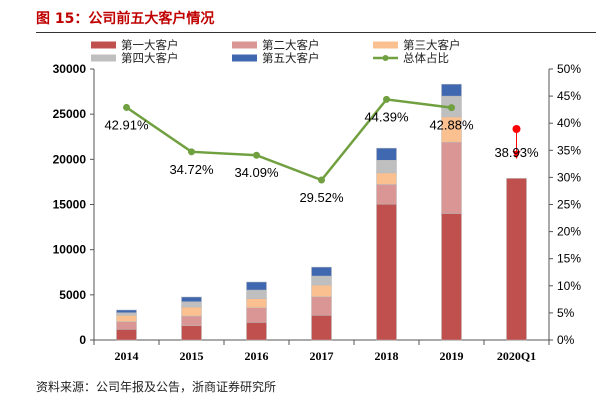  I want to click on bar-segment-1-2015, so click(191, 333).